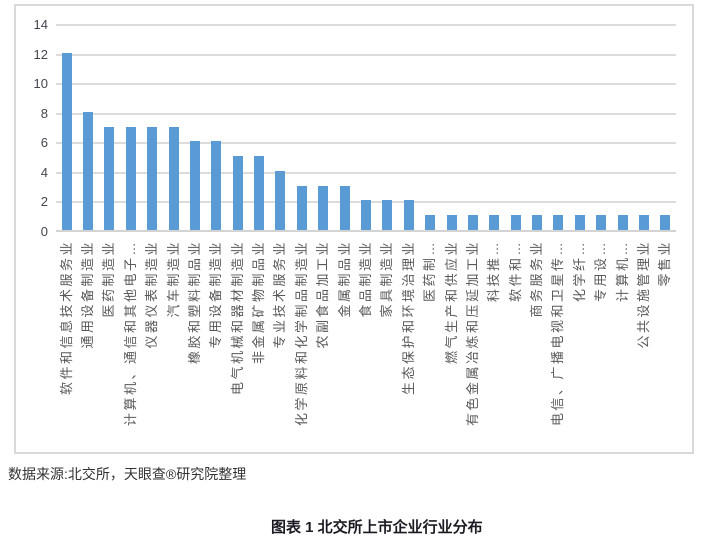  What do you see at coordinates (537, 279) in the screenshot?
I see `x-category-label: 商务服务业` at bounding box center [537, 279].